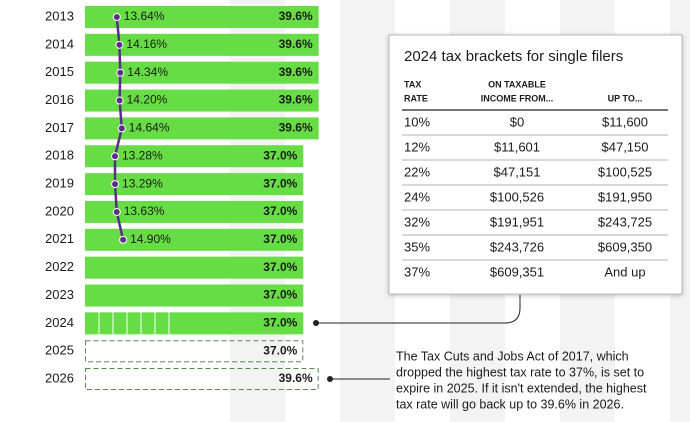  I want to click on stripe, so click(367, 211).